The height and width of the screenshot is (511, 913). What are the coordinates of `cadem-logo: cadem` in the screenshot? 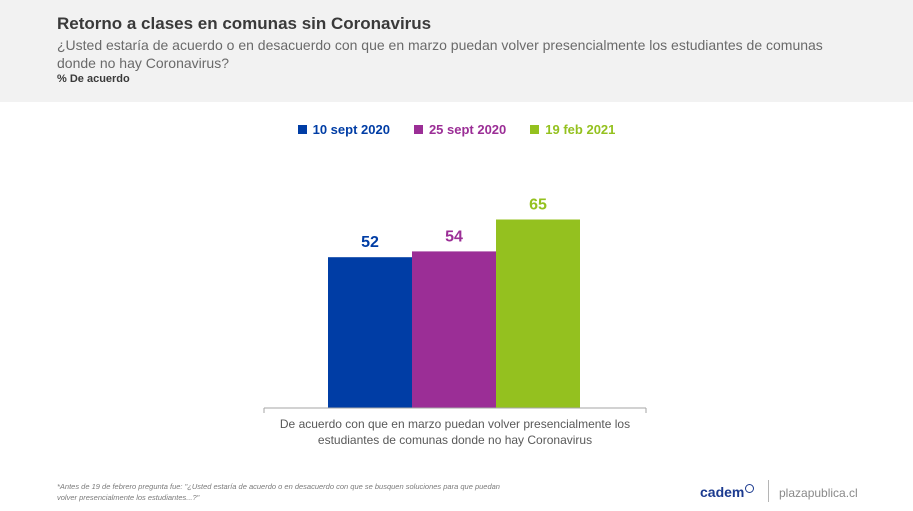 It's located at (727, 491).